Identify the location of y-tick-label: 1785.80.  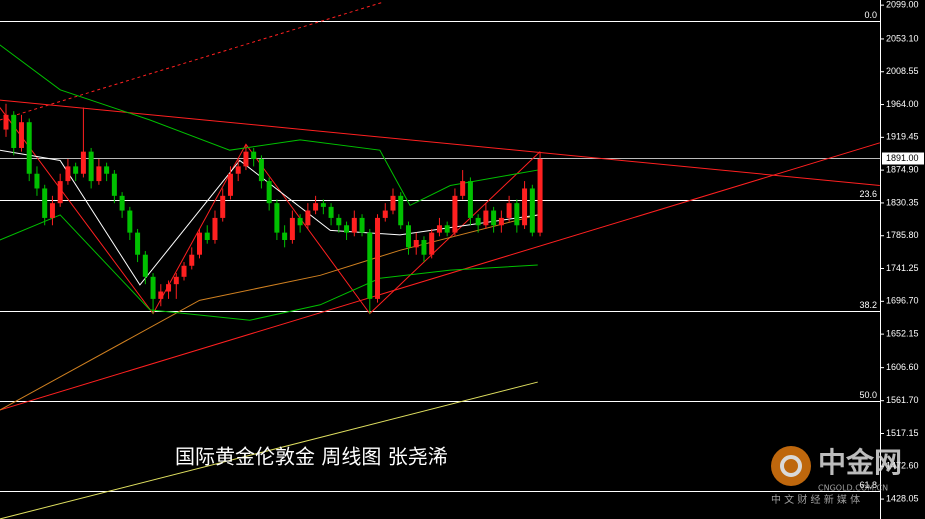
(902, 235).